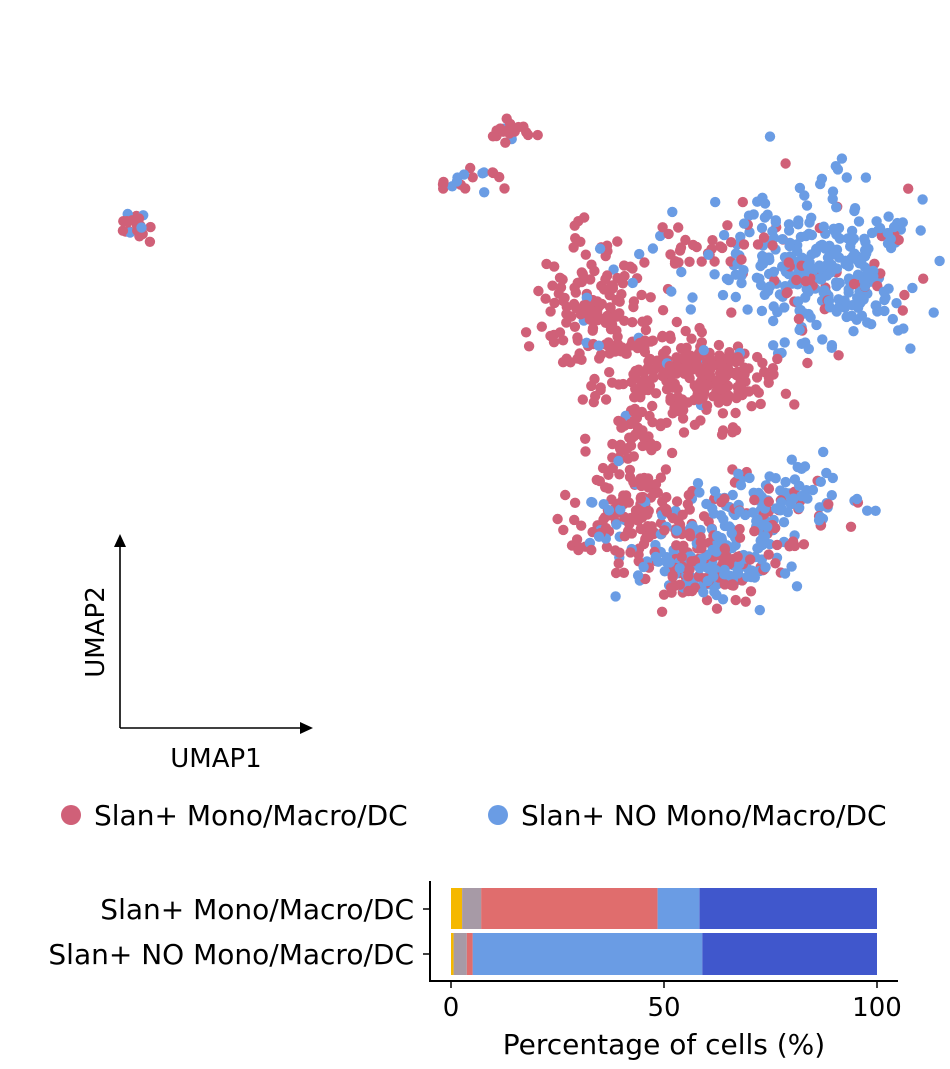 This screenshot has width=950, height=1069. I want to click on umap2-arrowhead, so click(120, 540).